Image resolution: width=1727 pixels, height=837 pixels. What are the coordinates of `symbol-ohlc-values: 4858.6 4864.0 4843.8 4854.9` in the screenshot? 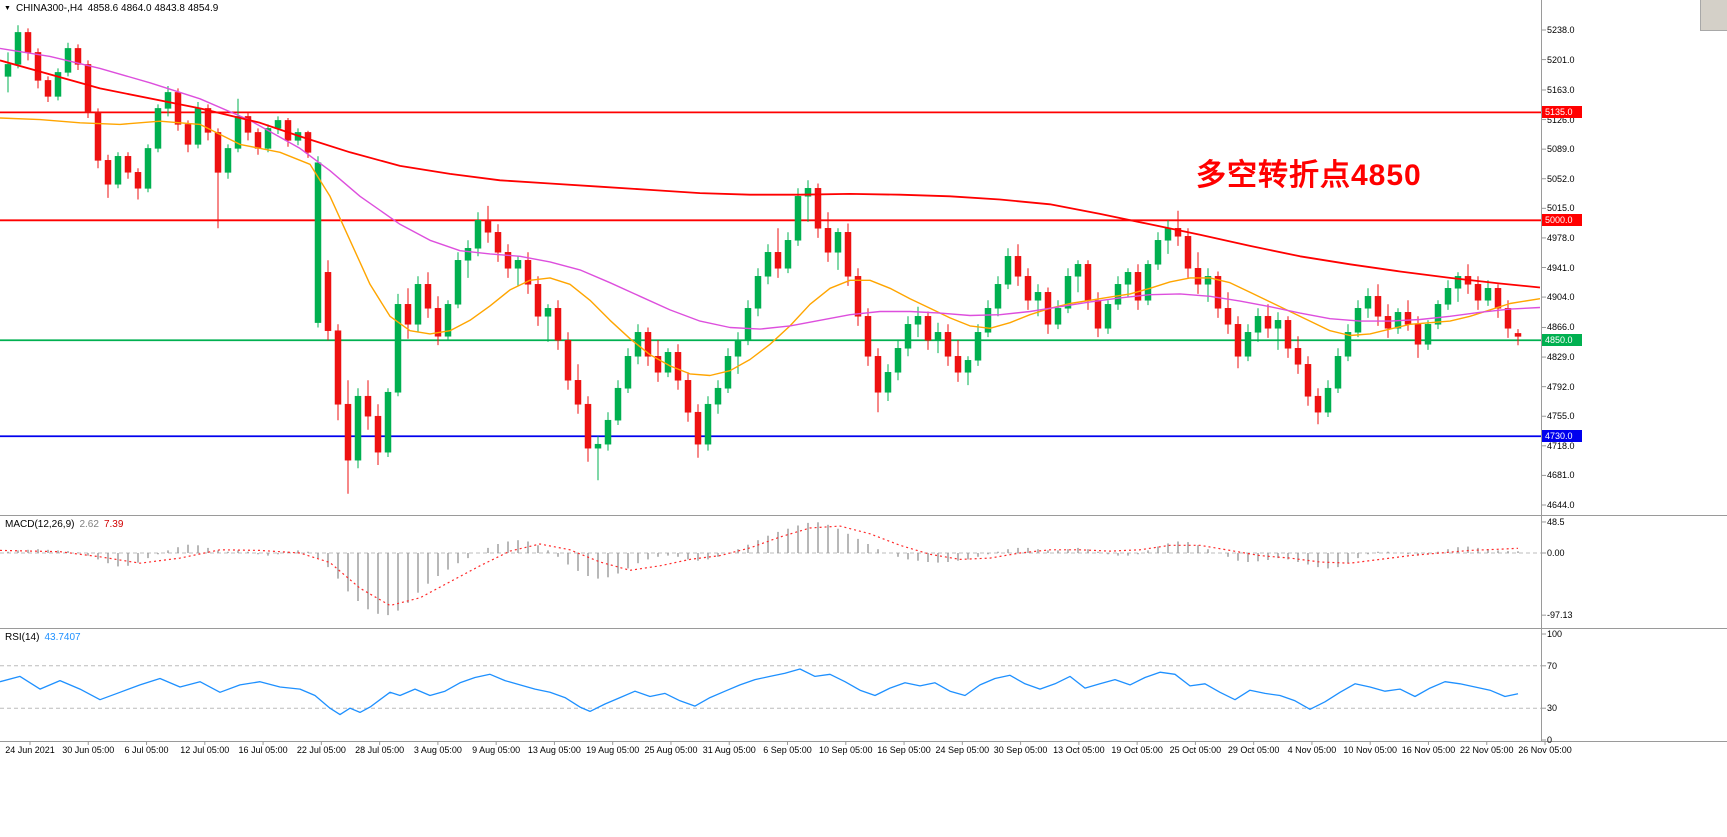 It's located at (153, 8).